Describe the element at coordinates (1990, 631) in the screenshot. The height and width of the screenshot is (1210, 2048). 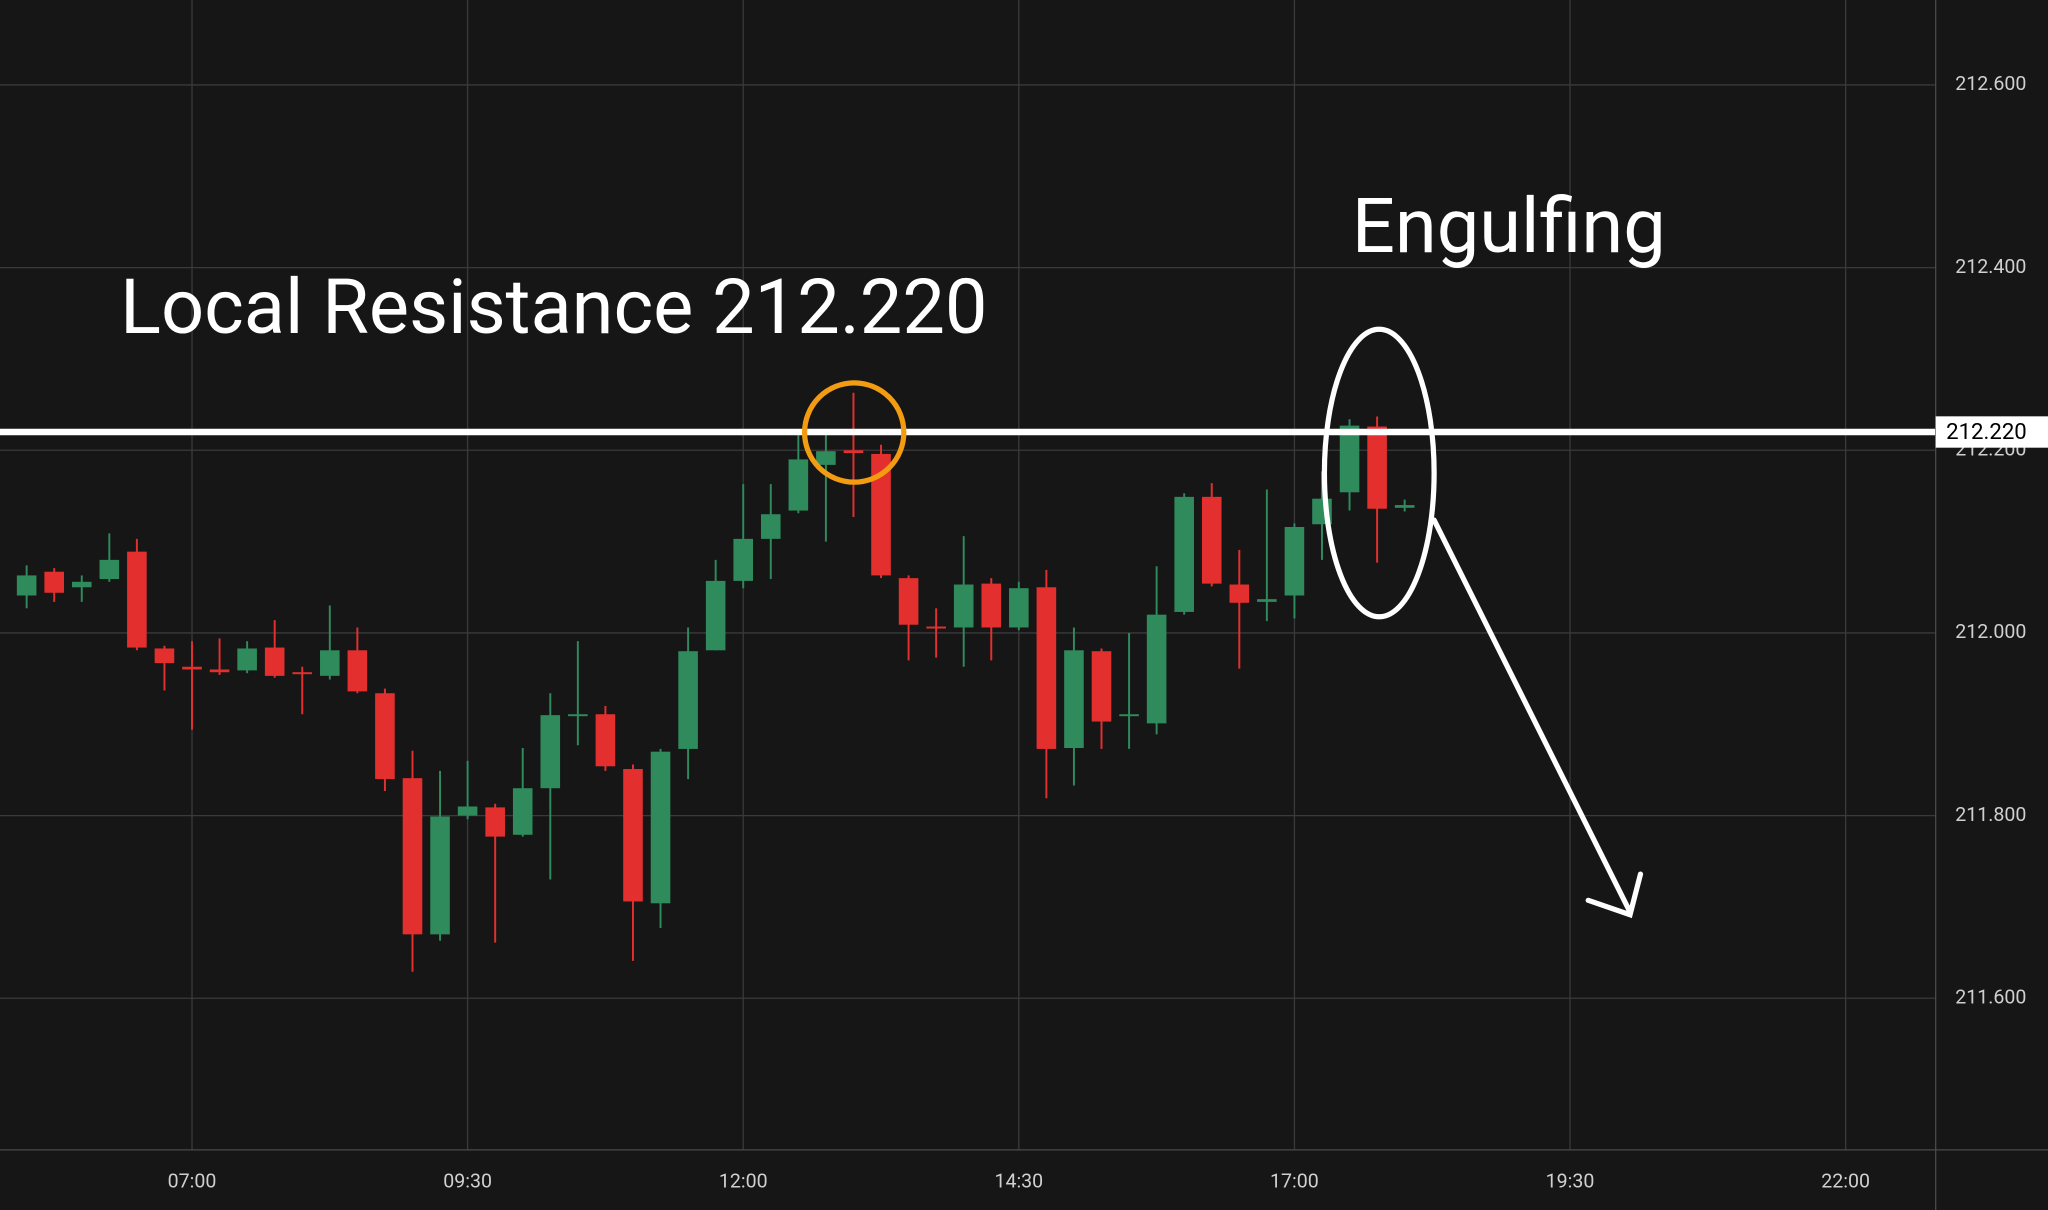
I see `y-tick-label: 212.000` at that location.